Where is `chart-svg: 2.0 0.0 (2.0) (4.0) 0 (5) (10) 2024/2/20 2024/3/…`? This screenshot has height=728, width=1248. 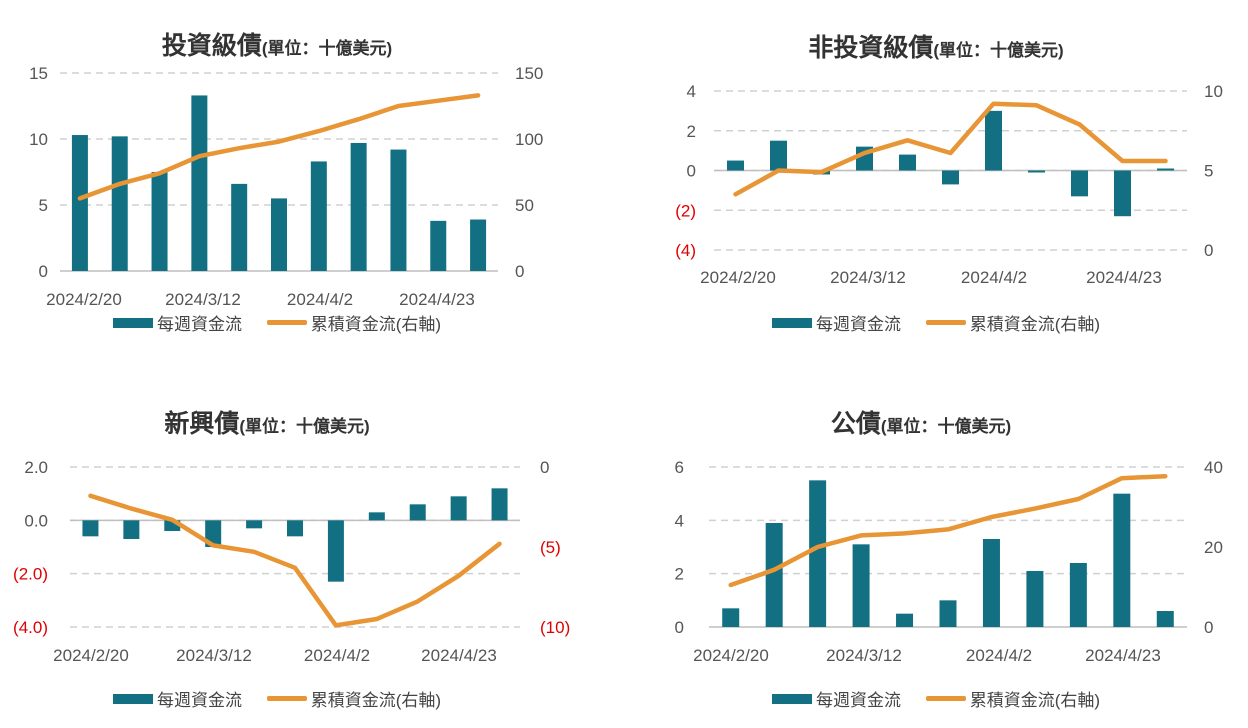 chart-svg: 2.0 0.0 (2.0) (4.0) 0 (5) (10) 2024/2/20 2024/3/… is located at coordinates (291, 561).